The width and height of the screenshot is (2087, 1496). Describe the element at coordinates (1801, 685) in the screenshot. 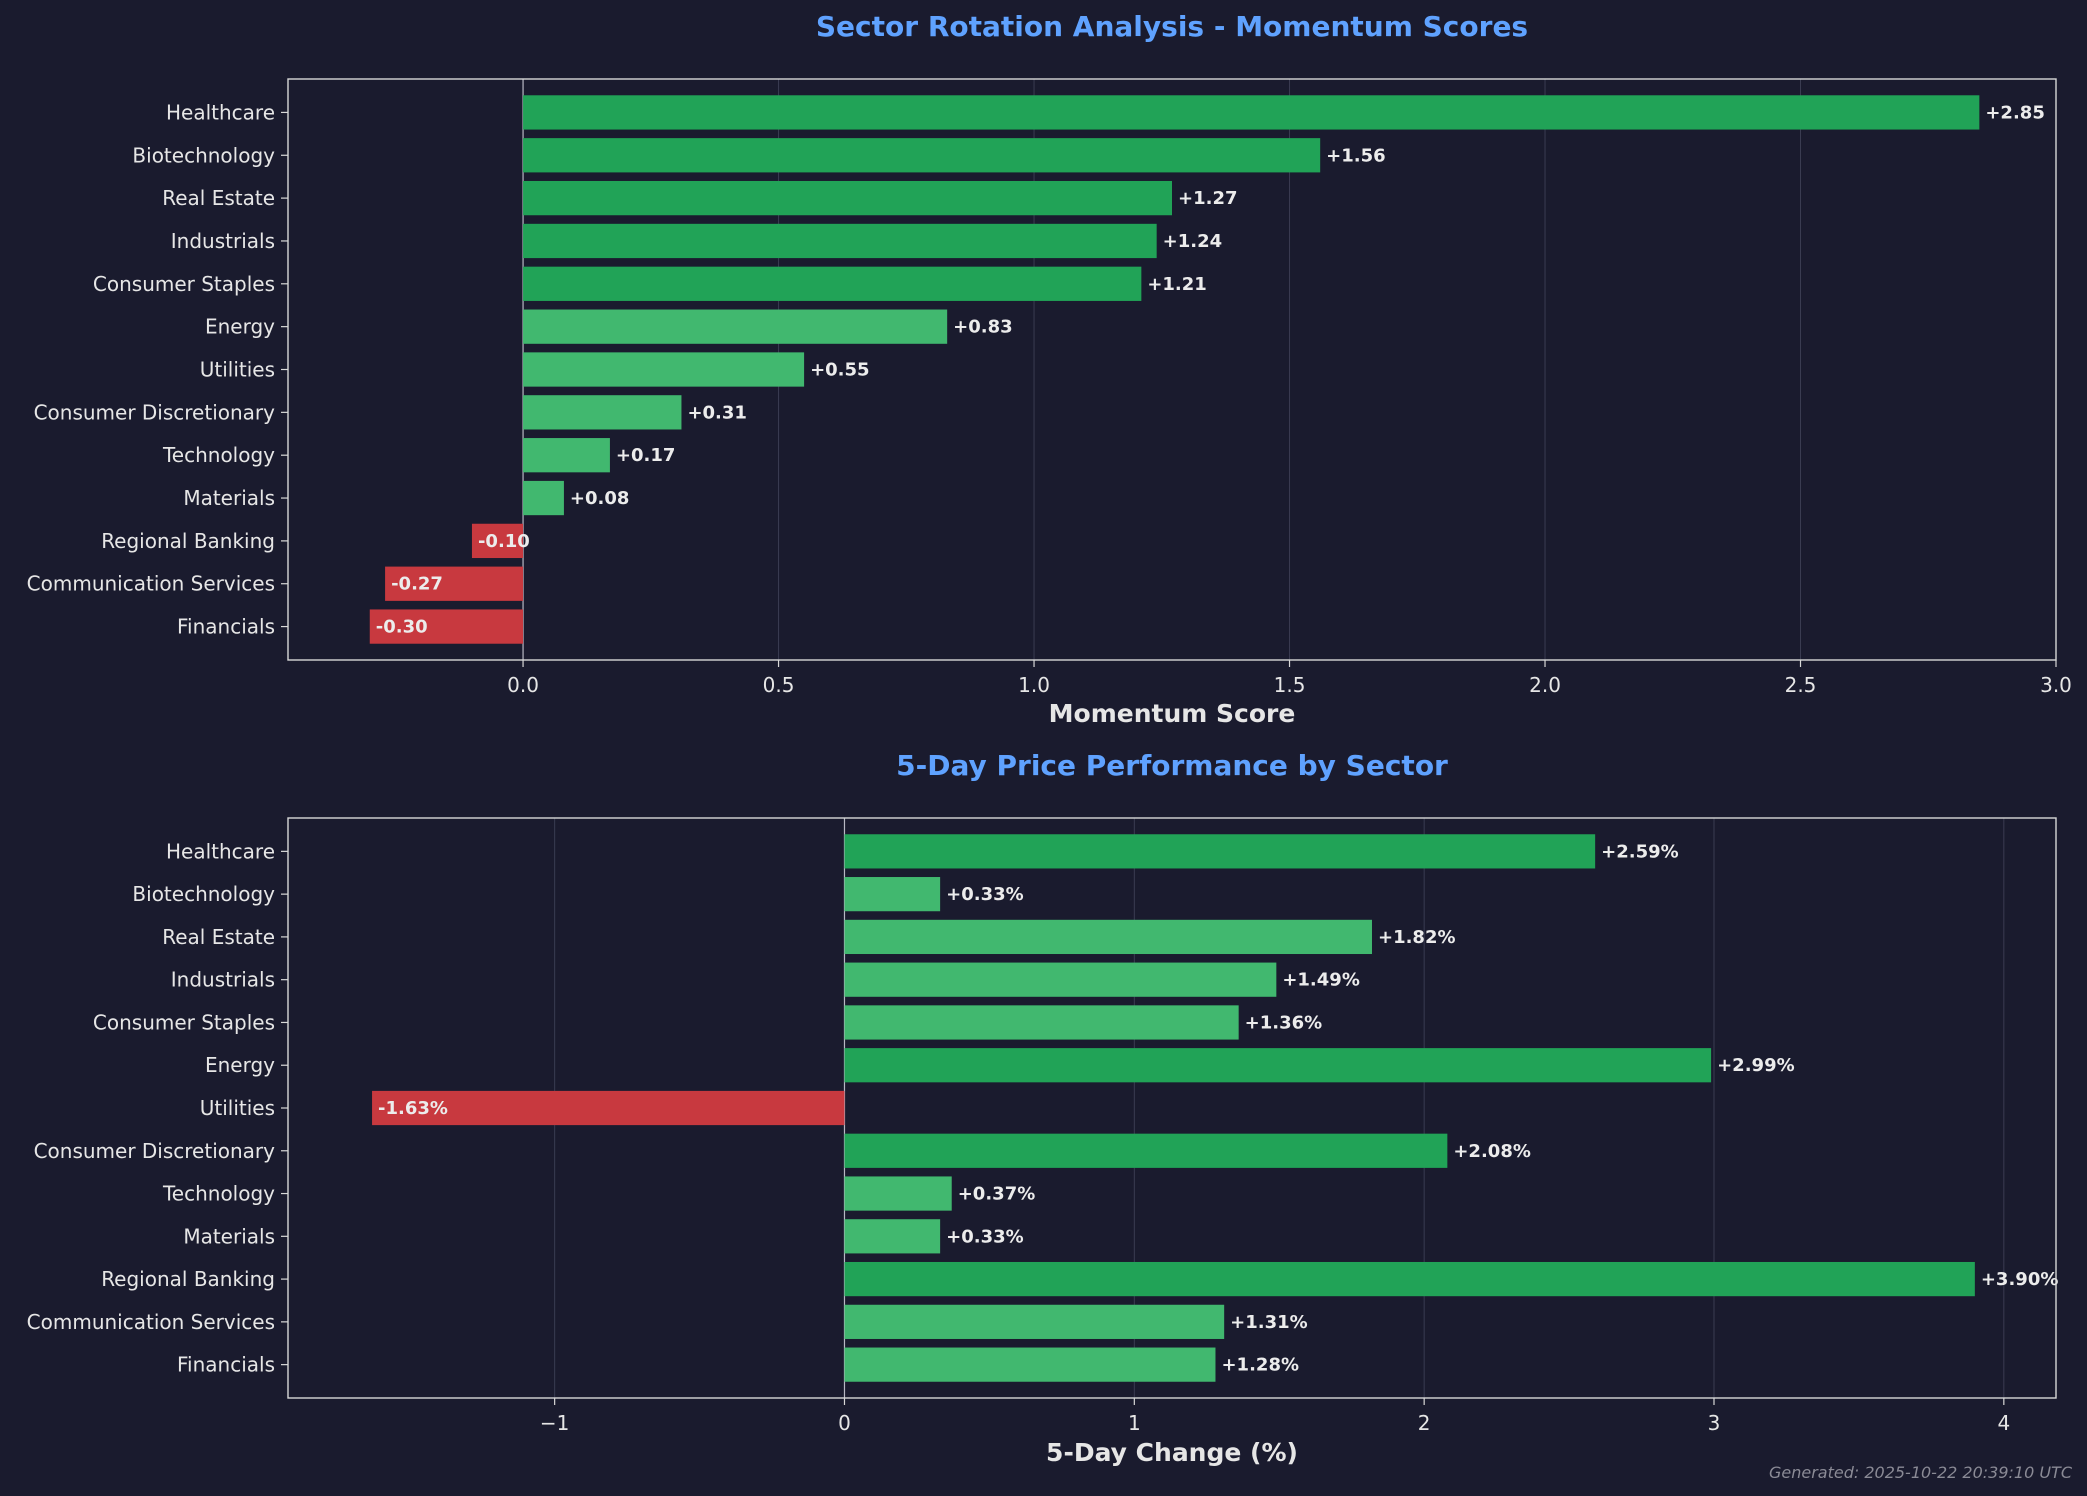

I see `momentum-tick-label: 2.5` at that location.